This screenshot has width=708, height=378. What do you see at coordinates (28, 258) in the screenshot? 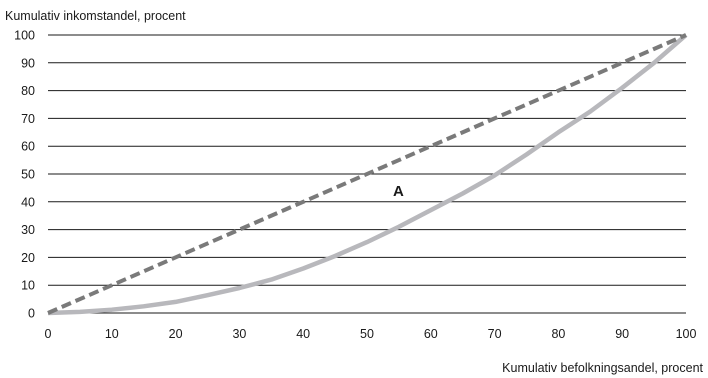
I see `y-tick-label-20: 20` at bounding box center [28, 258].